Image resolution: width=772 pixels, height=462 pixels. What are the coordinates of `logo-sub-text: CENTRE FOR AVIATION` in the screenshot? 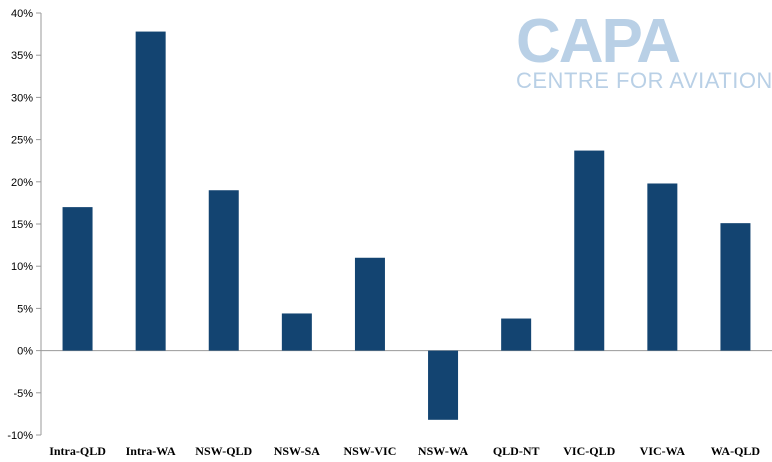 It's located at (644, 80).